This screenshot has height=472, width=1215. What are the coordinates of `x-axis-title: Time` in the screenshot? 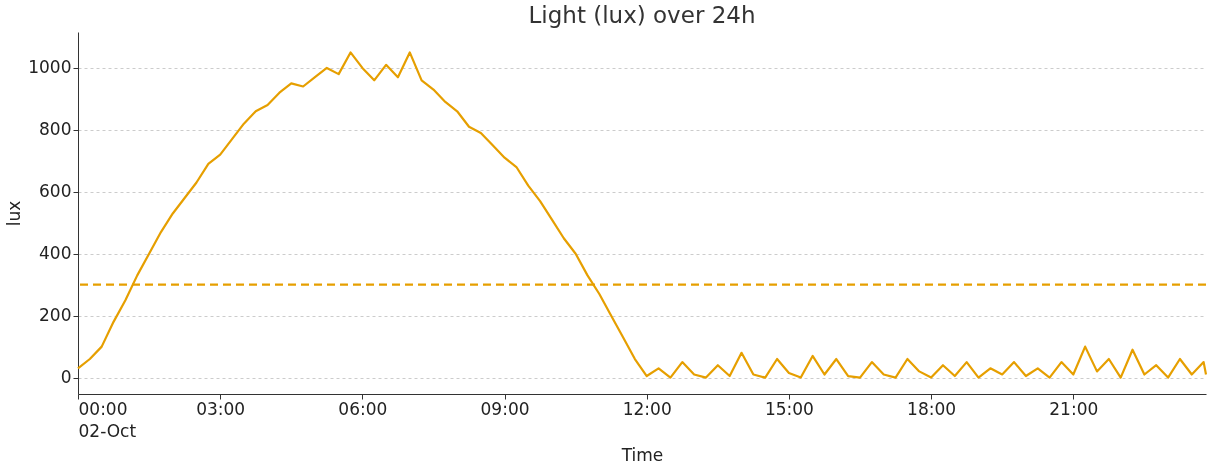 It's located at (642, 454).